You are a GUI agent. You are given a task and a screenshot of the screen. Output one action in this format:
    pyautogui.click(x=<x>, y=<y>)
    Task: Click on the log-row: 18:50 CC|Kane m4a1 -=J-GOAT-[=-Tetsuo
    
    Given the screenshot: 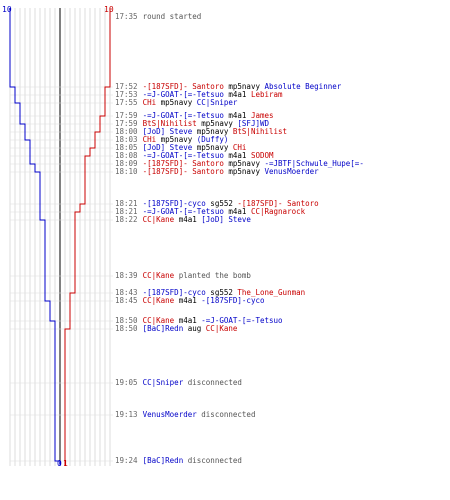 What is the action you would take?
    pyautogui.click(x=199, y=321)
    